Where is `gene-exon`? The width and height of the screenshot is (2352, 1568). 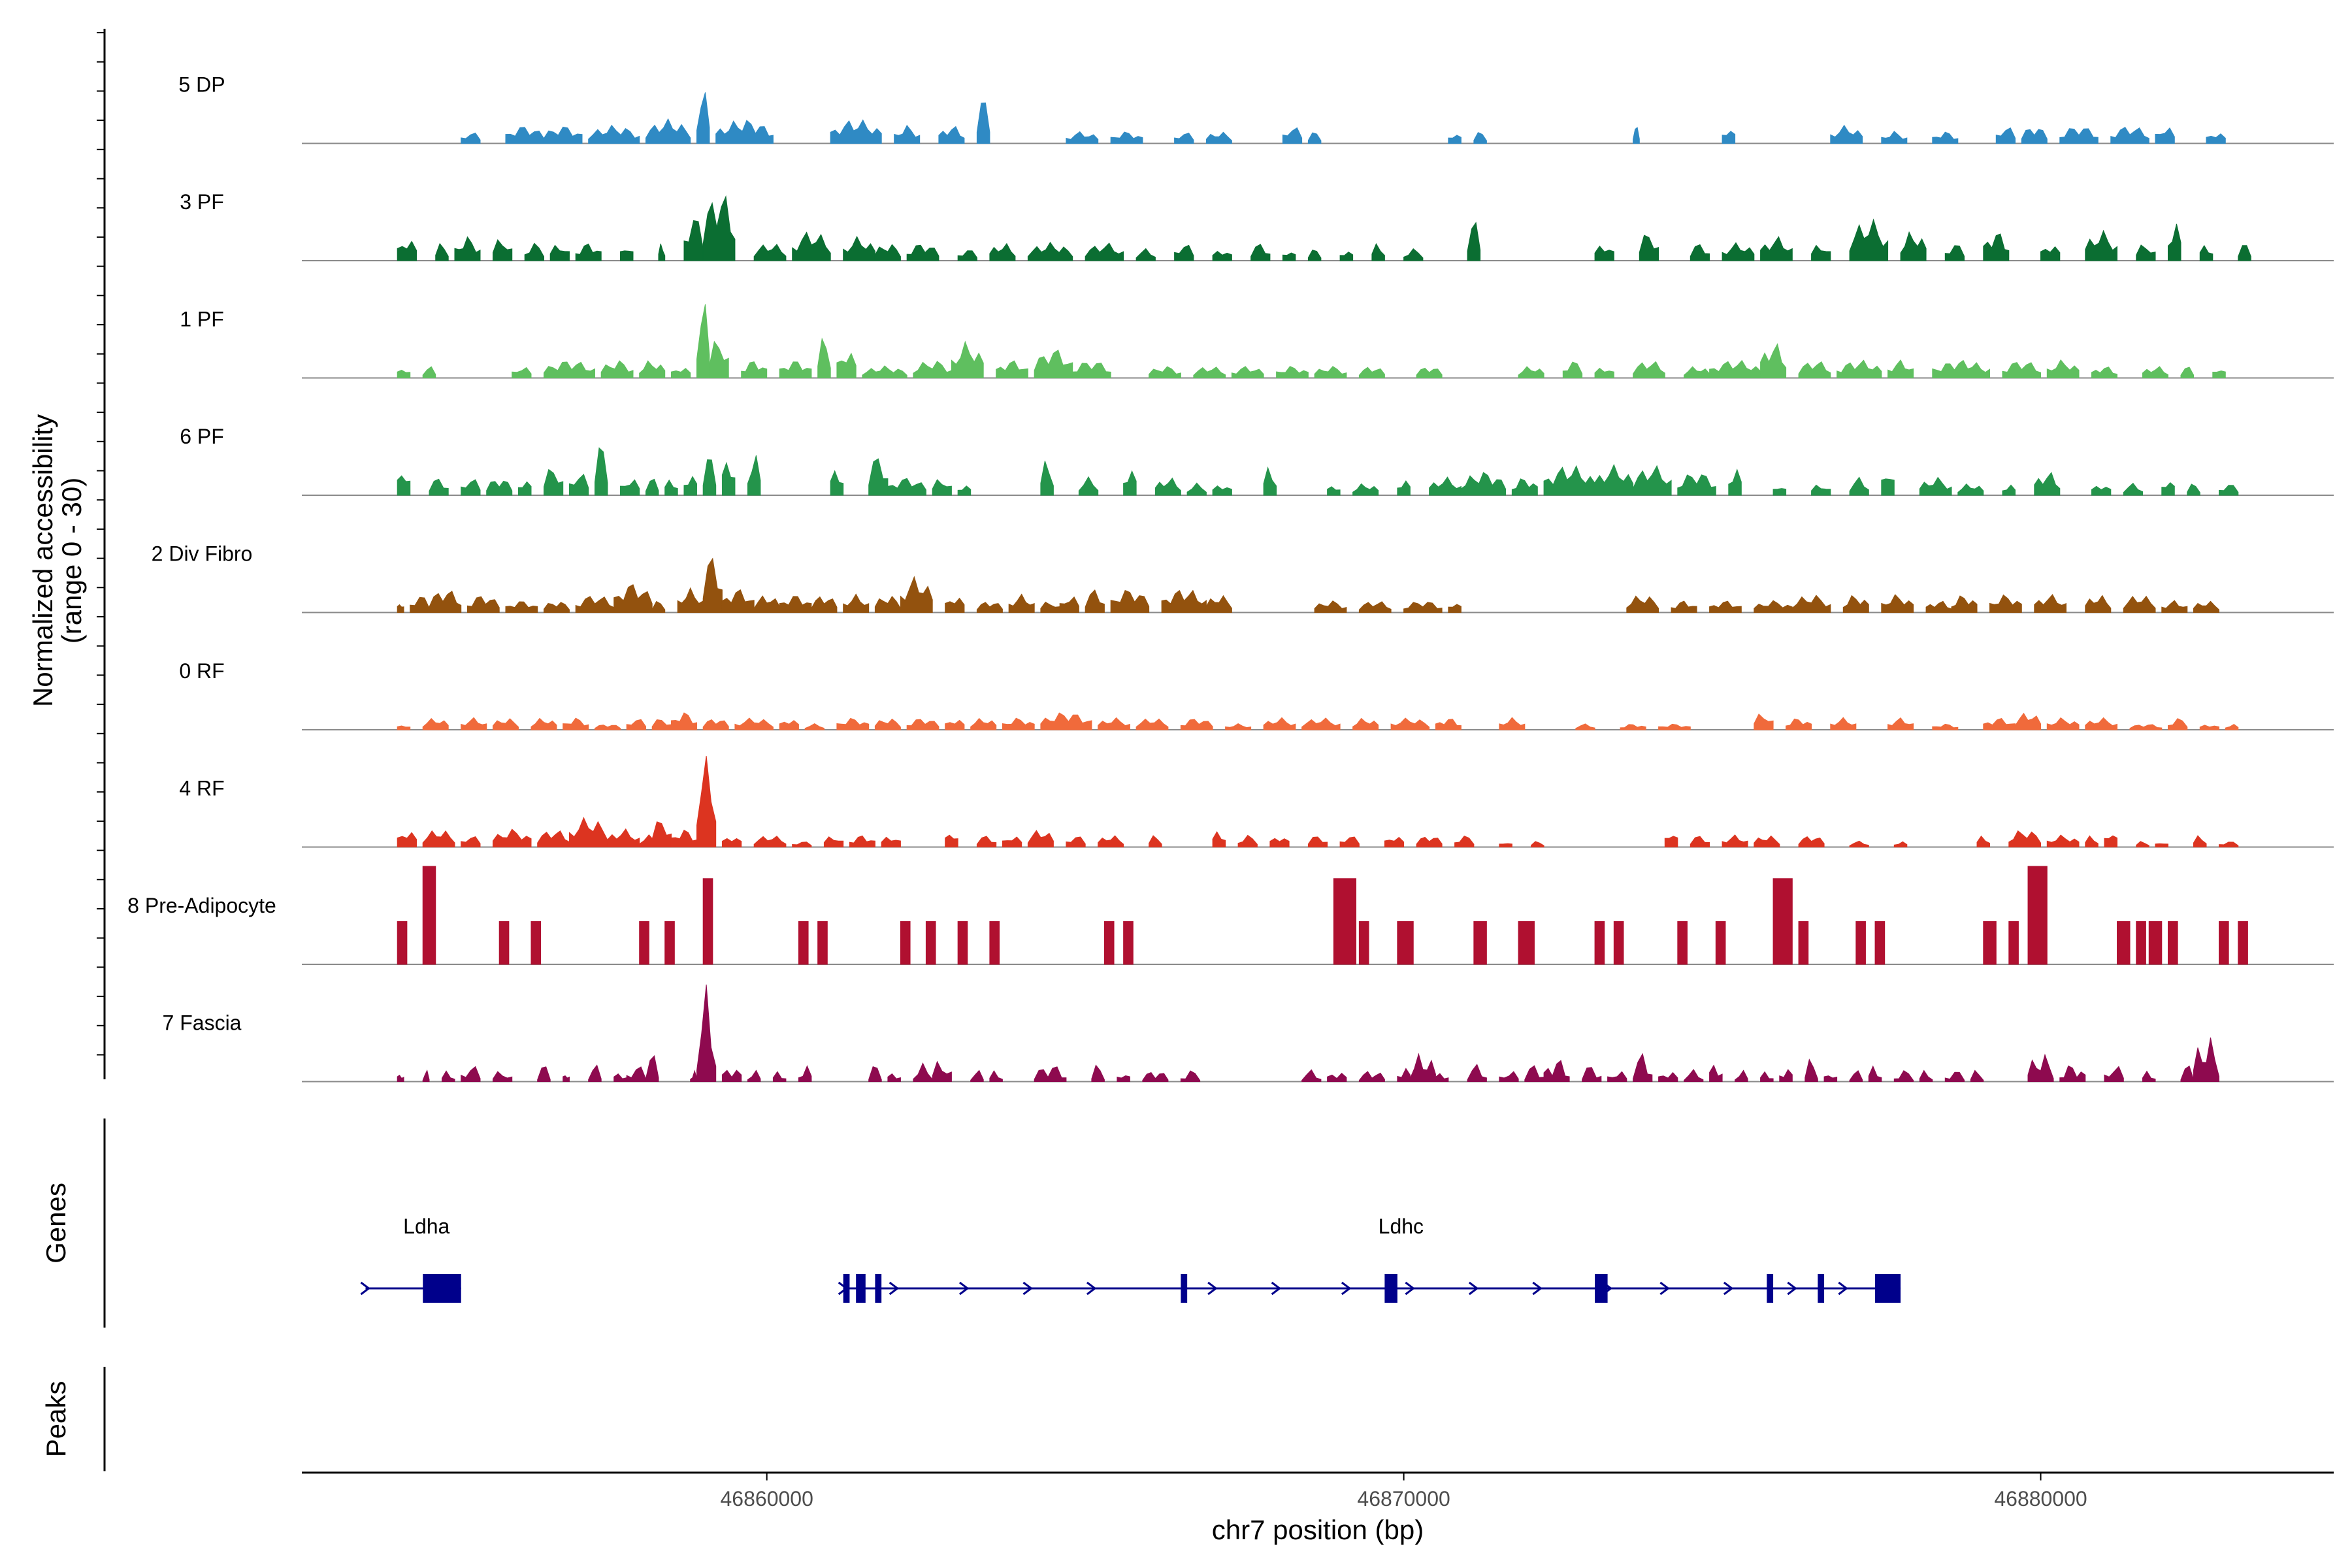 gene-exon is located at coordinates (1770, 1288).